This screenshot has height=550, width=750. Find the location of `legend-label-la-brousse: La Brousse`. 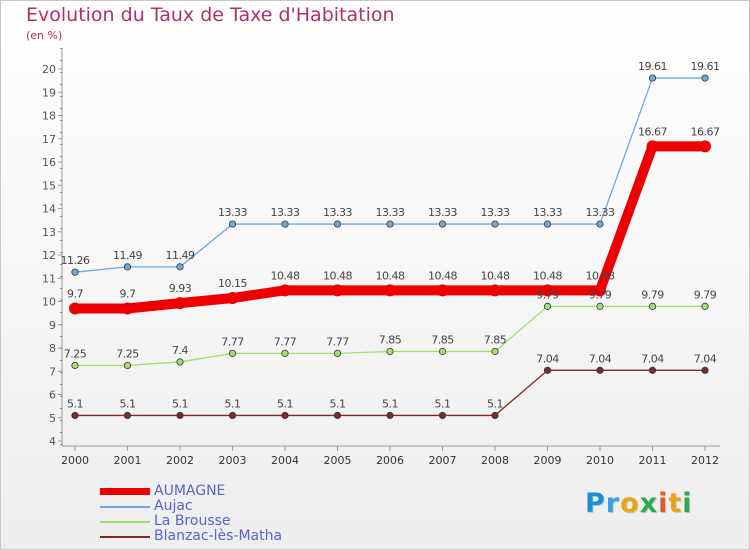

legend-label-la-brousse: La Brousse is located at coordinates (192, 521).